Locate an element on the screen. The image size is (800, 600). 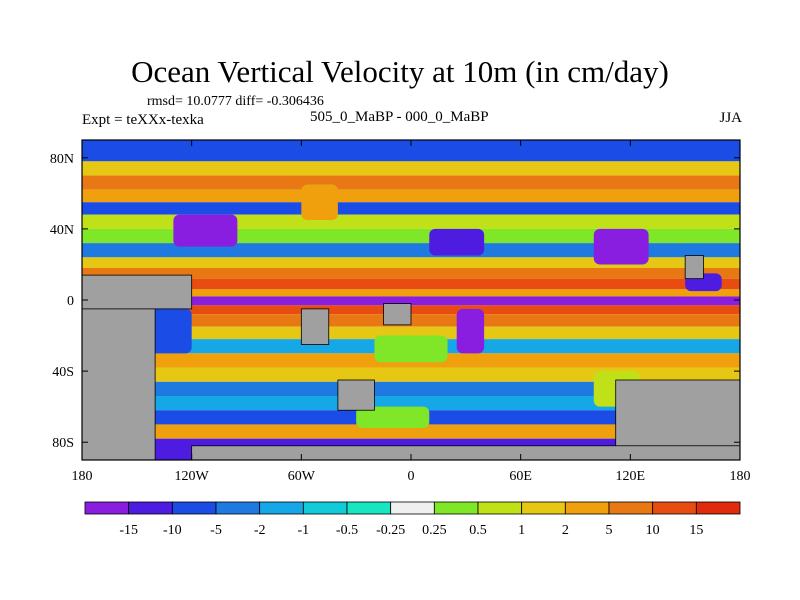
rmsd-diff-stats: rmsd= 10.0777 diff= -0.306436 is located at coordinates (235, 101).